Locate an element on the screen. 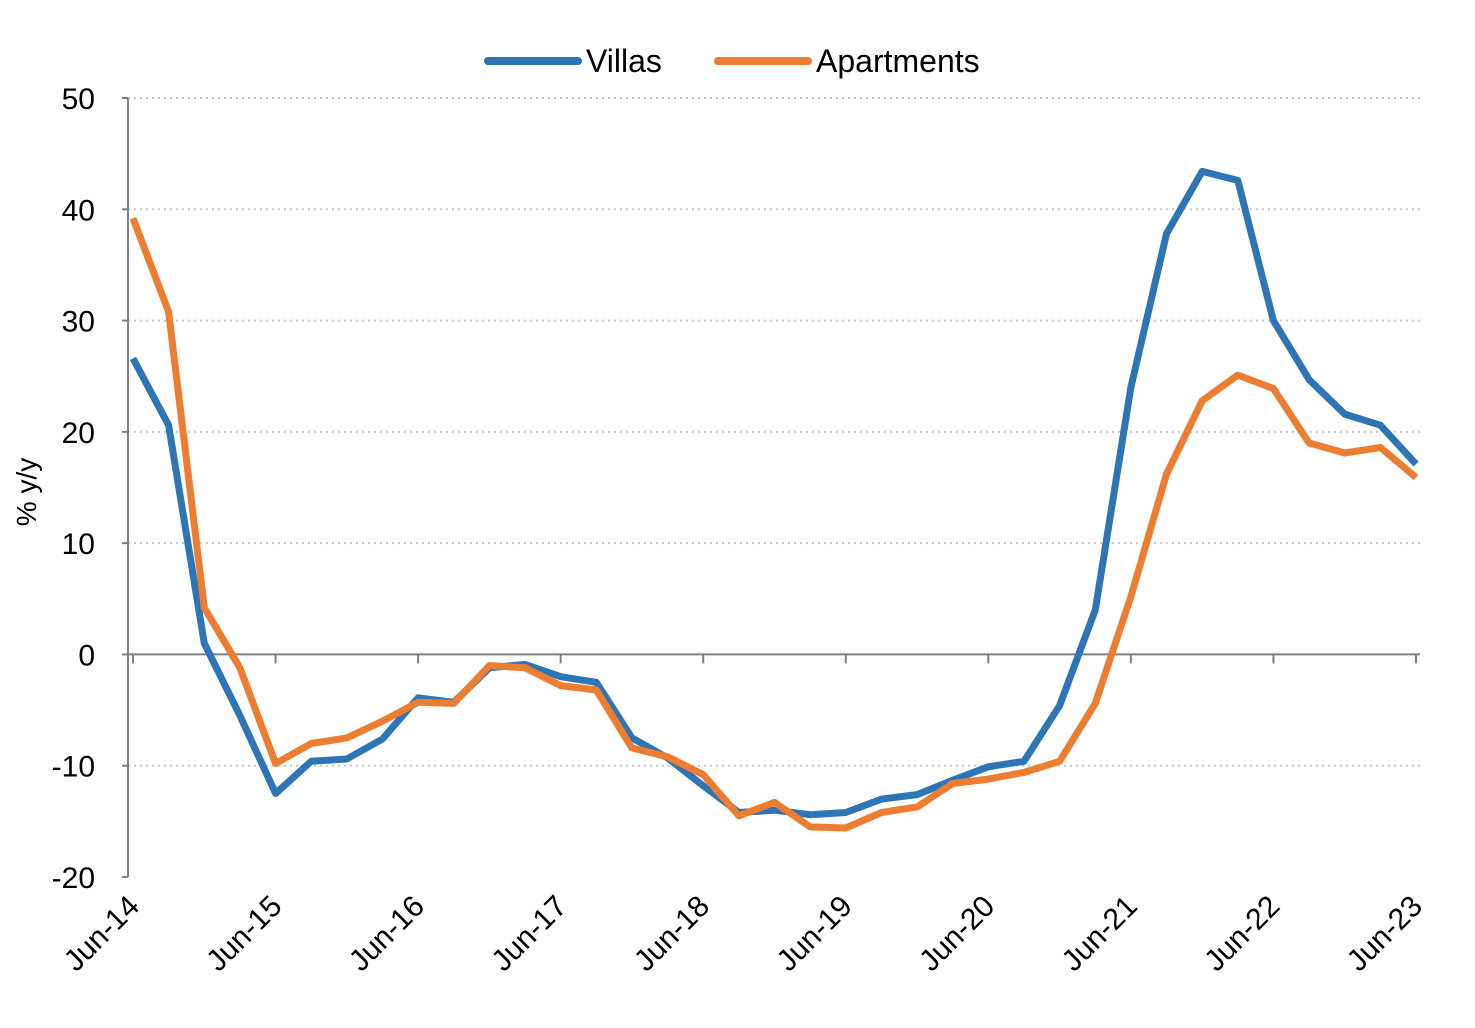 The width and height of the screenshot is (1475, 1028). x-tick-label: Jun-23 is located at coordinates (1385, 934).